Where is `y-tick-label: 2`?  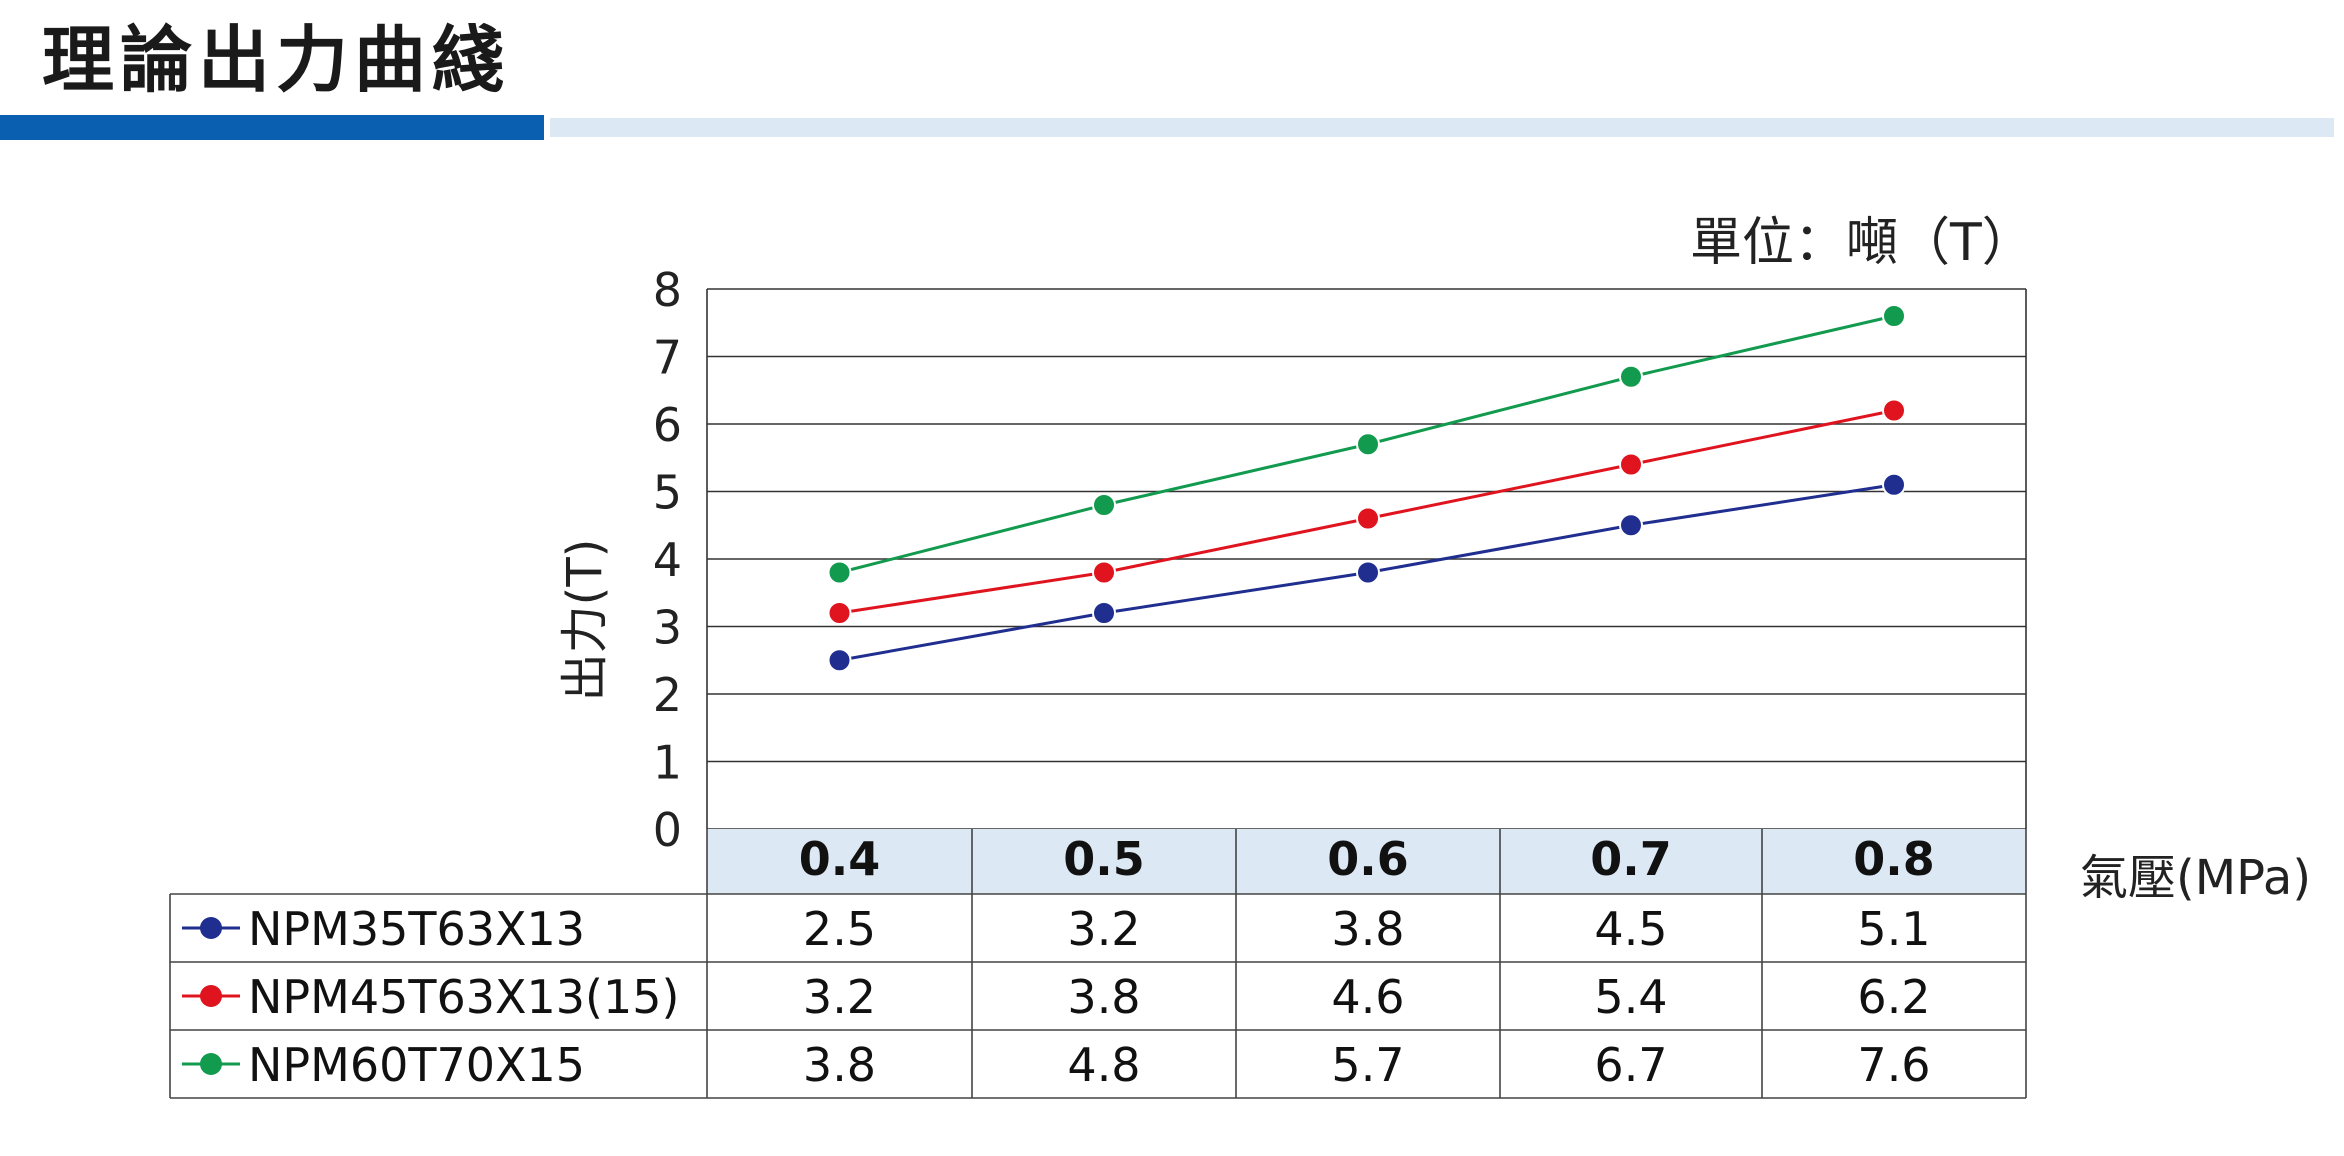 y-tick-label: 2 is located at coordinates (667, 695).